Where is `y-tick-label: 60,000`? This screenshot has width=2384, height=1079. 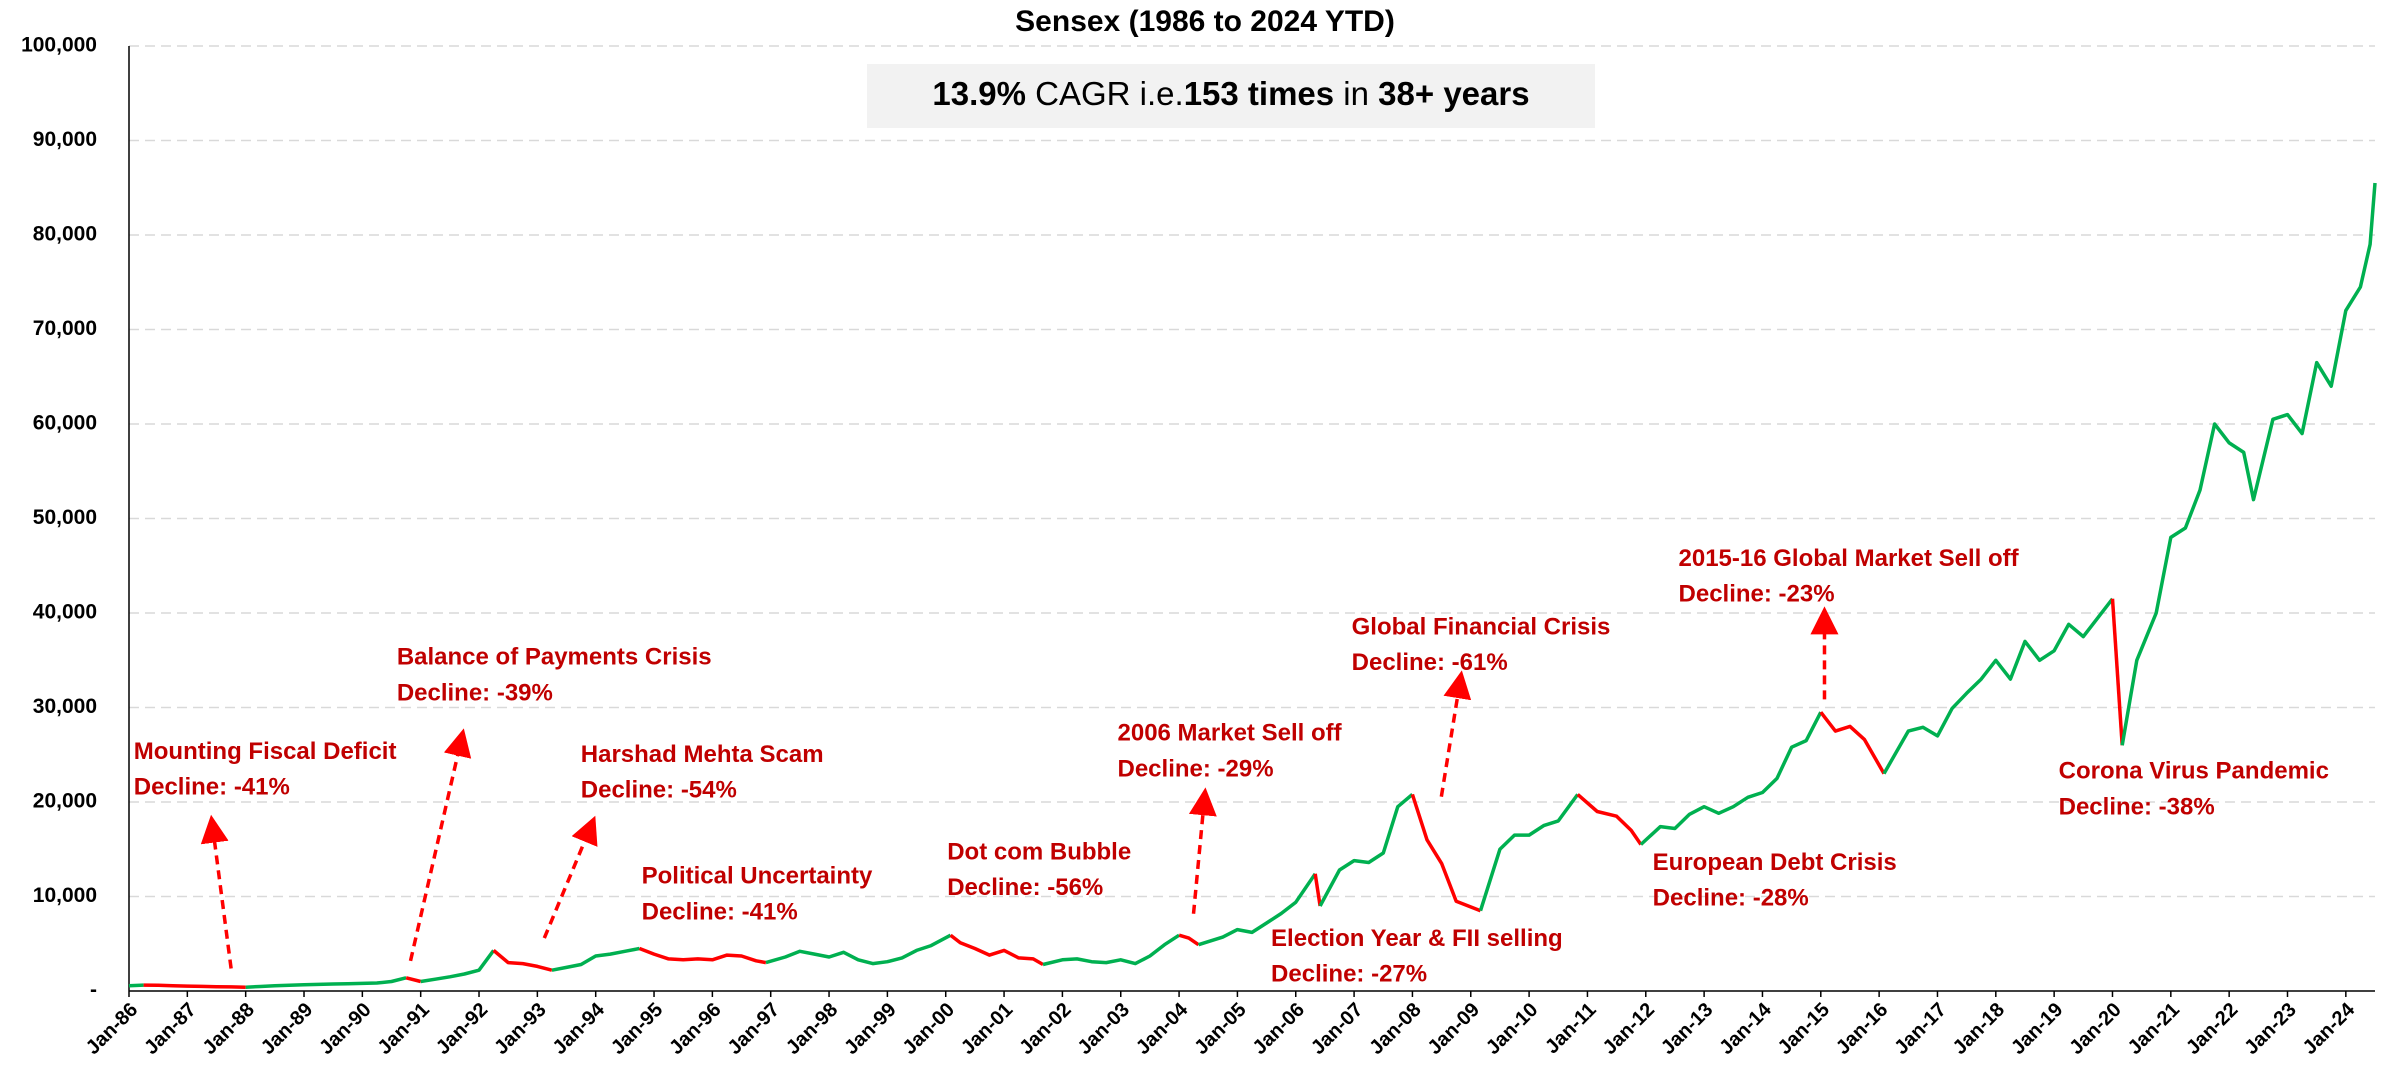 y-tick-label: 60,000 is located at coordinates (65, 423).